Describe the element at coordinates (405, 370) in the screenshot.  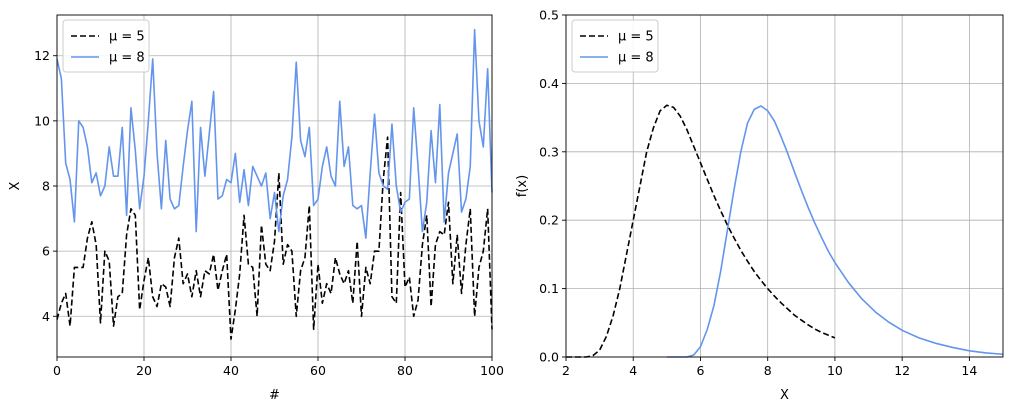
I see `x-tick-label: 80` at that location.